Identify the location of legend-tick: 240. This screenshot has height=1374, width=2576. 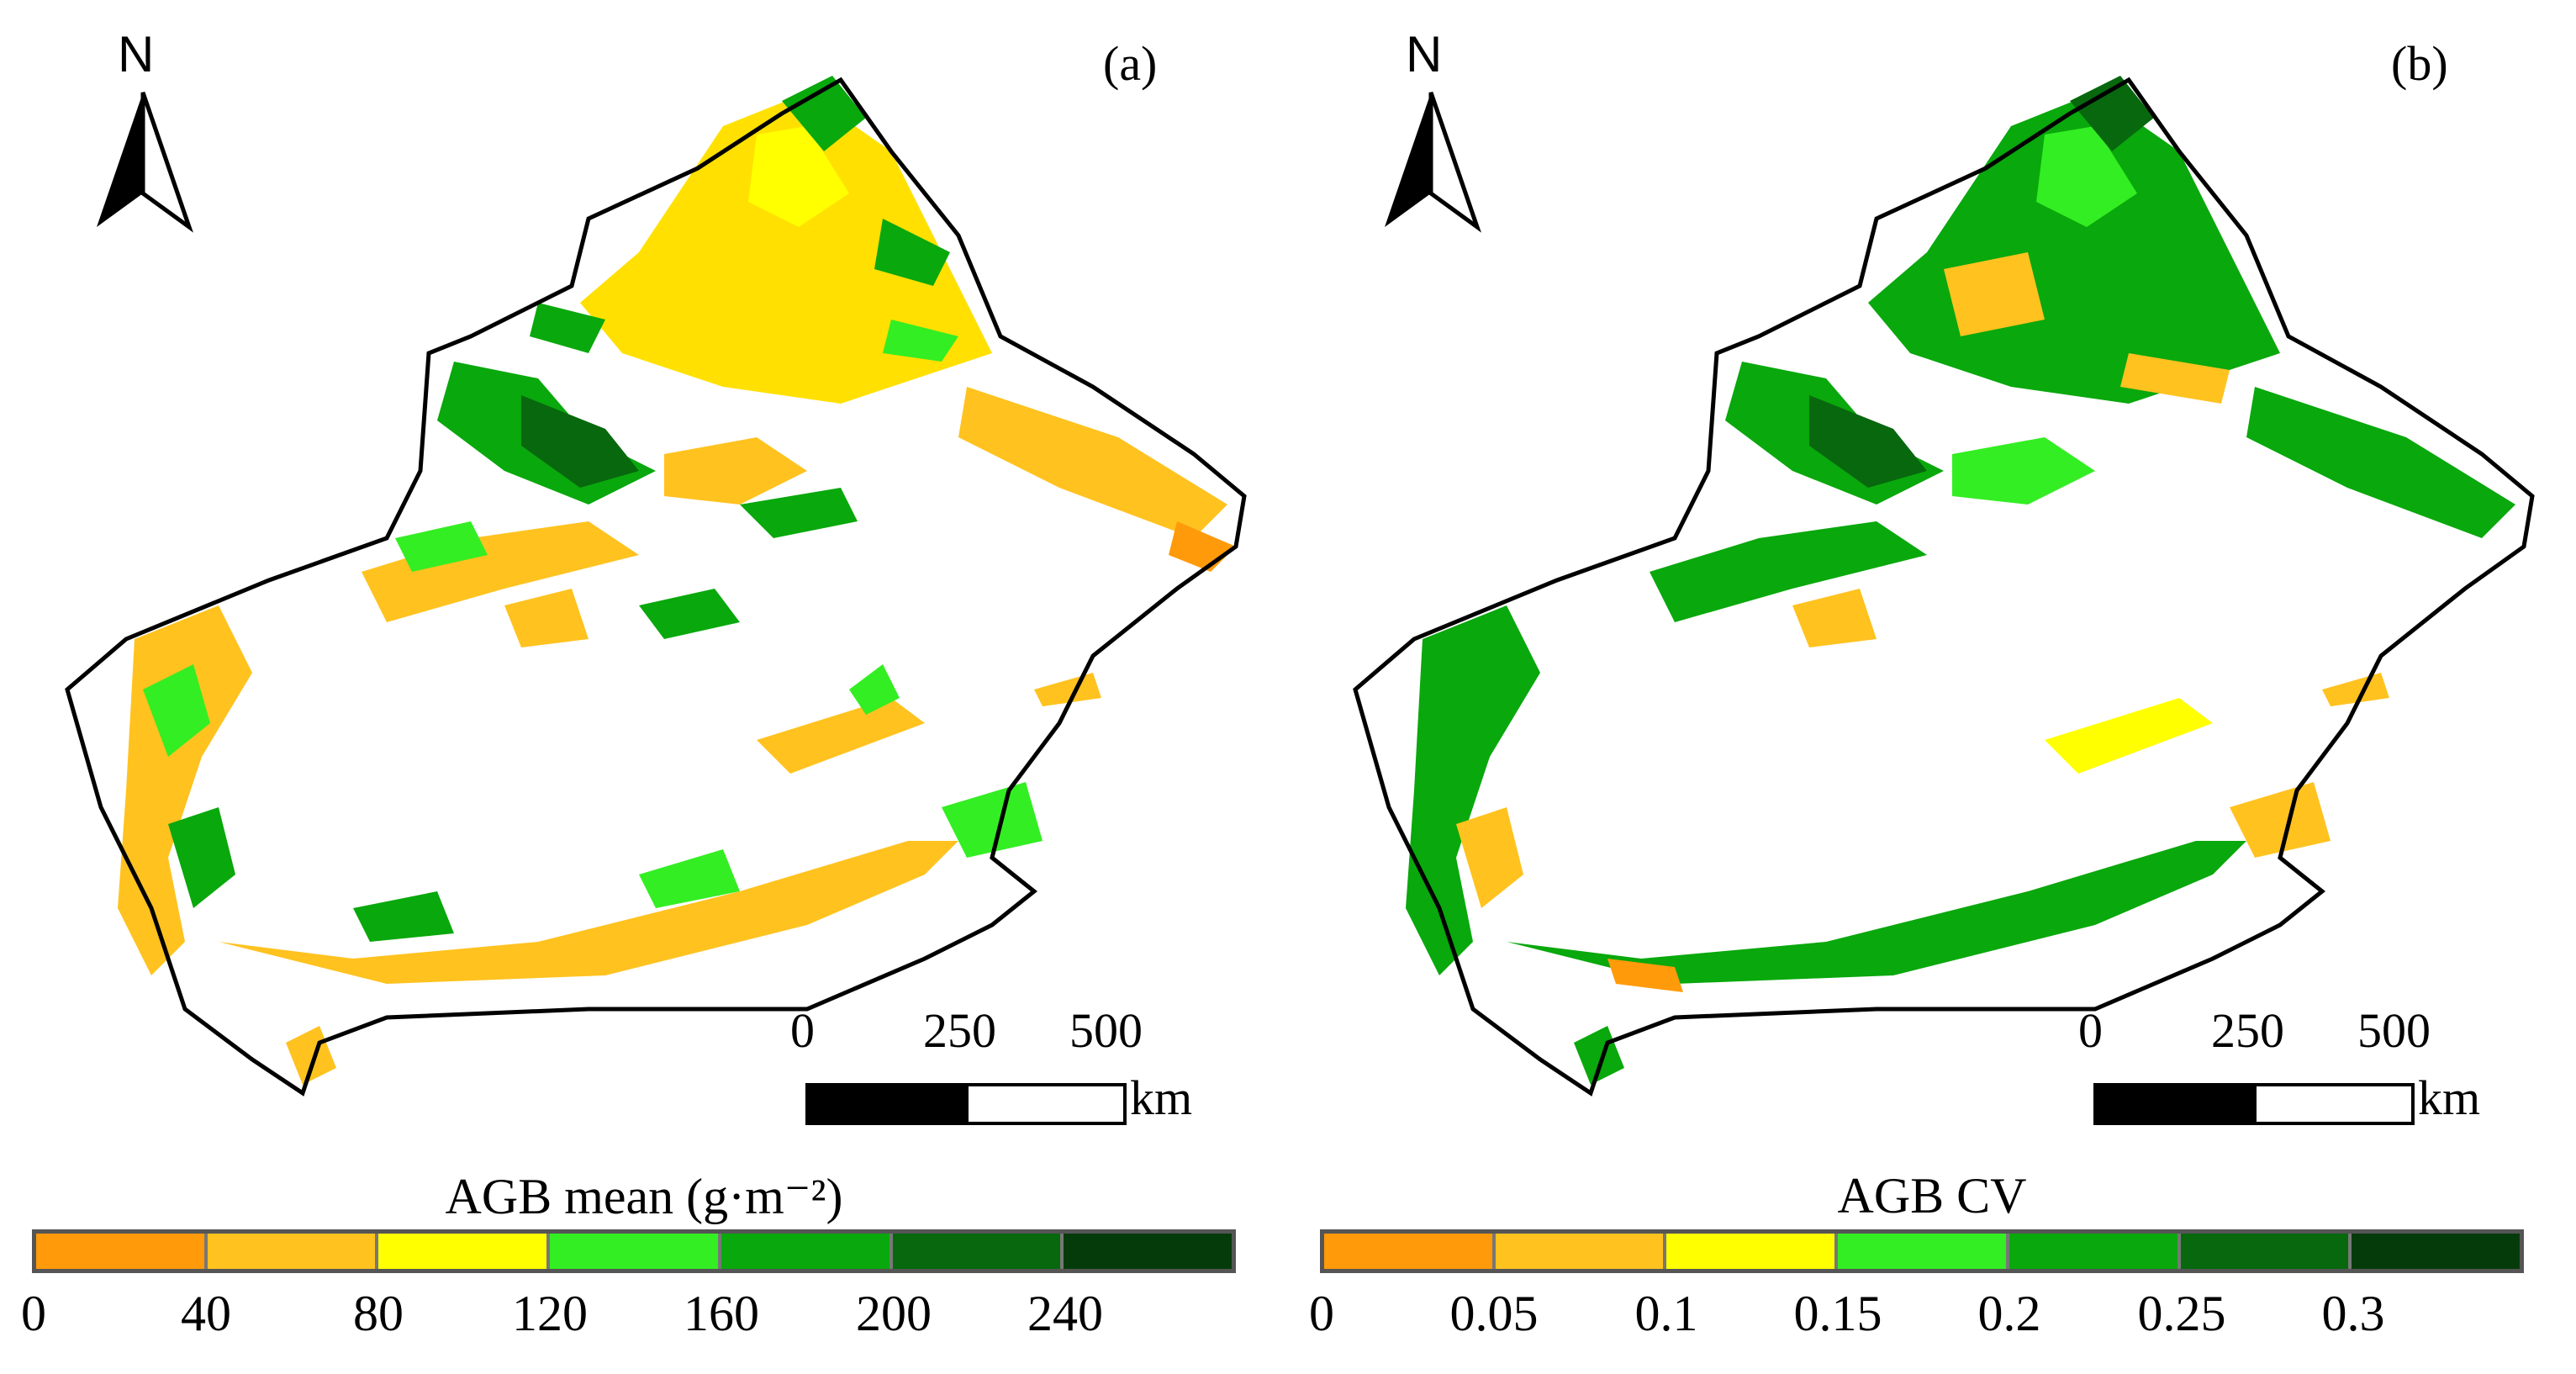
(1065, 1313).